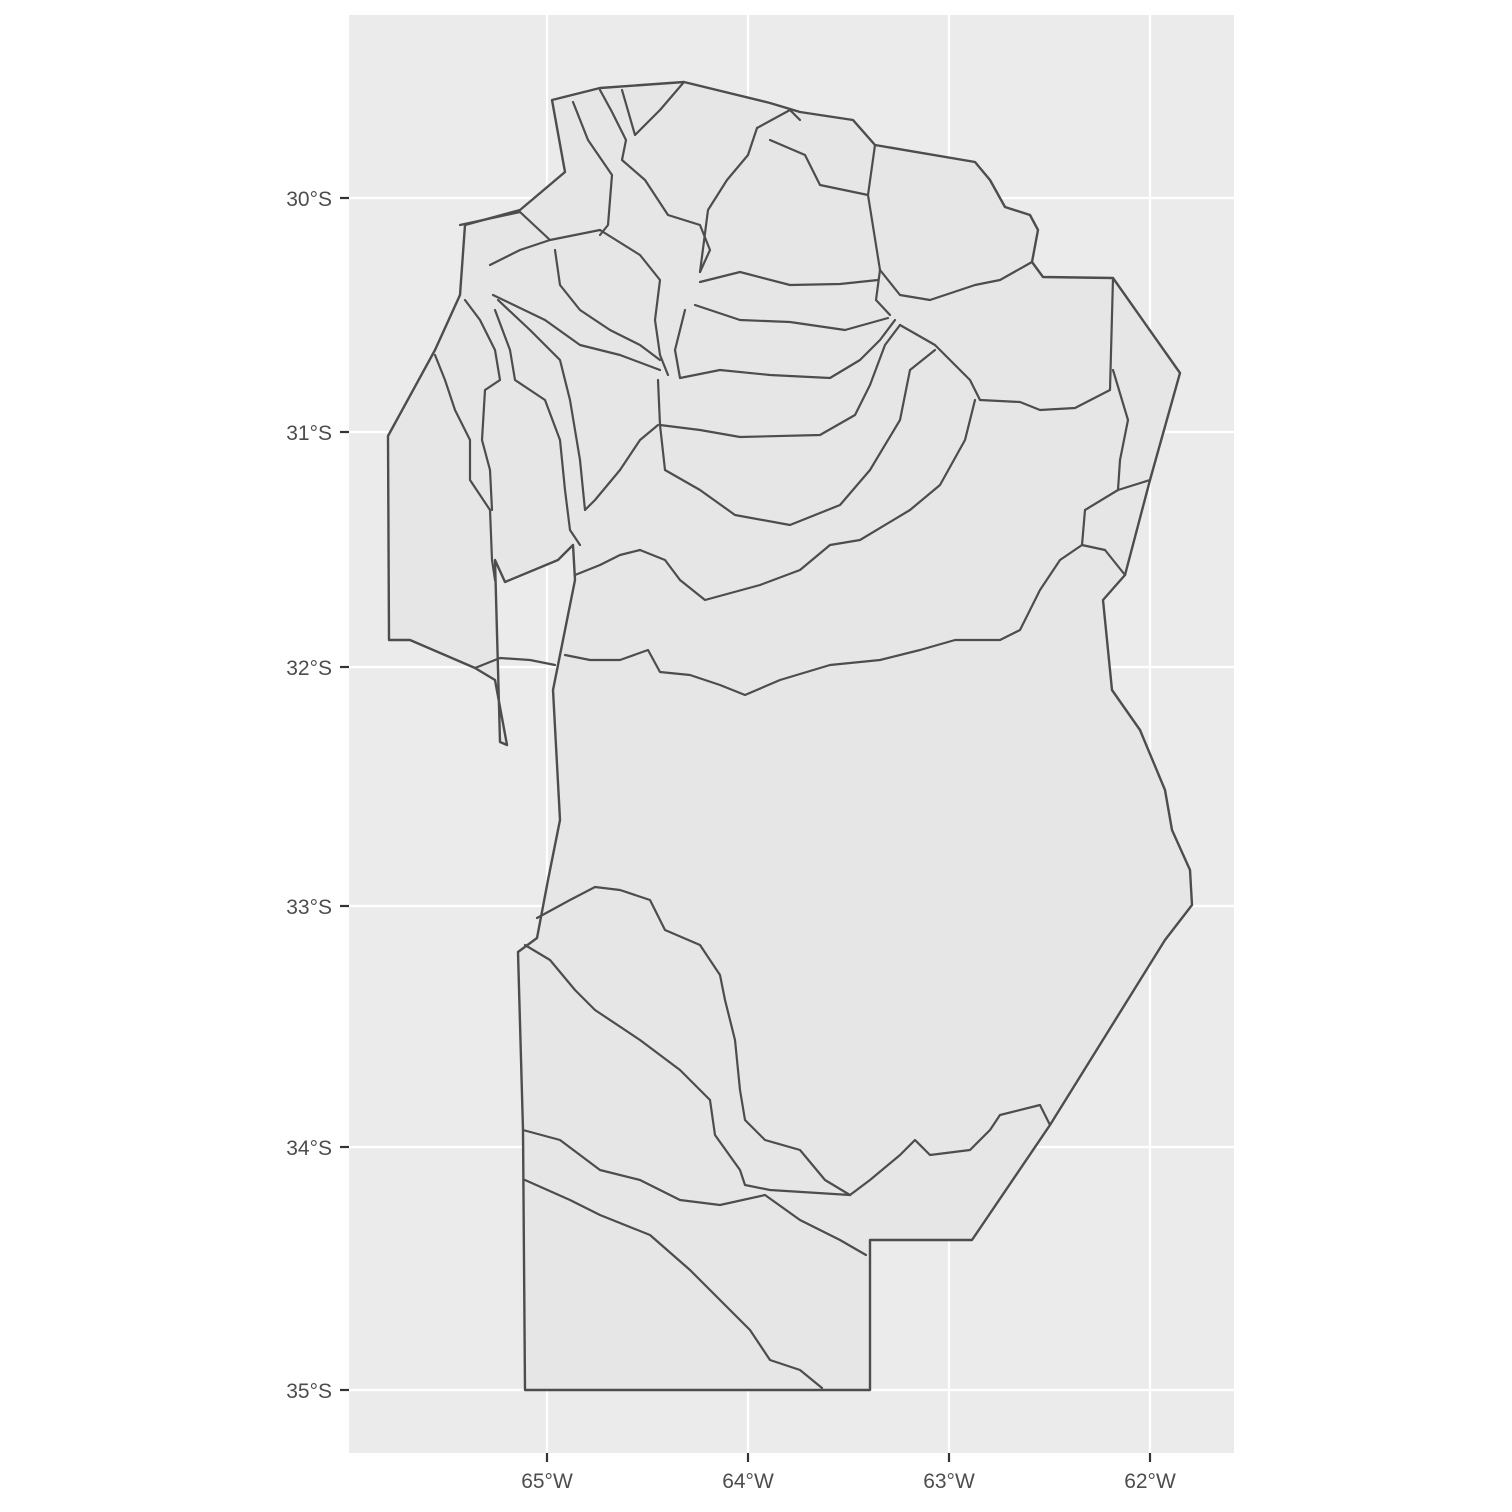  I want to click on y-tick-label: 34°S, so click(309, 1148).